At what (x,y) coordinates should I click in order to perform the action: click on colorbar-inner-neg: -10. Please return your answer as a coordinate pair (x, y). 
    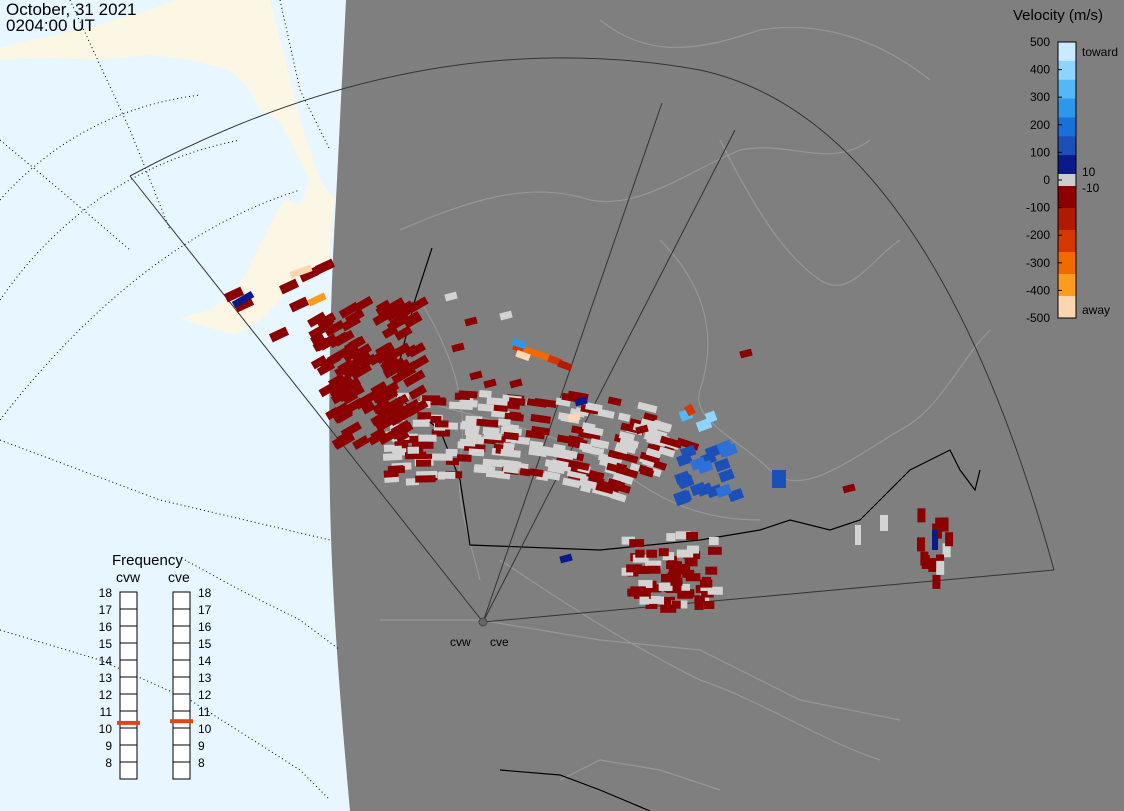
    Looking at the image, I should click on (1091, 188).